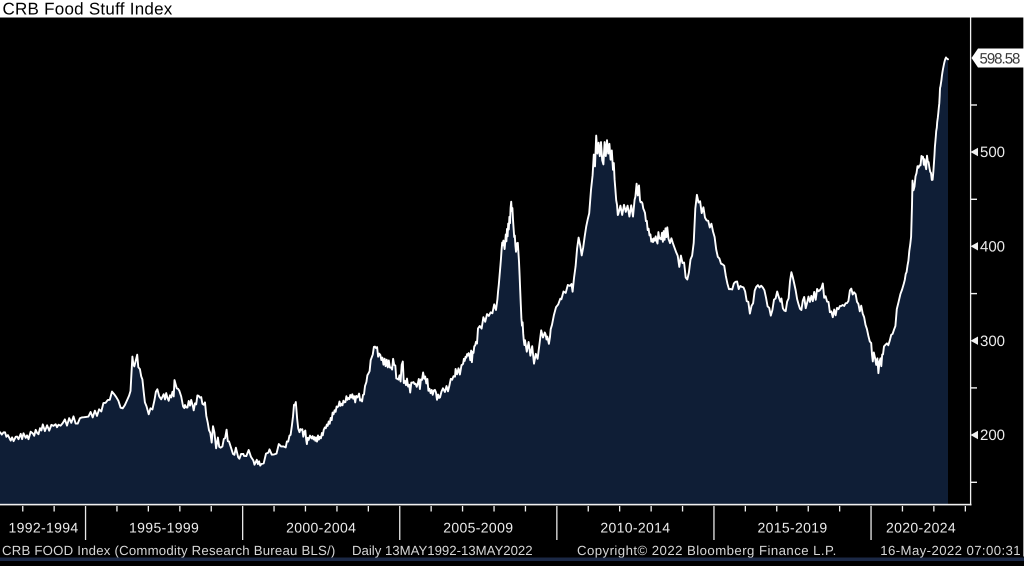 This screenshot has width=1024, height=566. Describe the element at coordinates (992, 341) in the screenshot. I see `svg-text: 300` at that location.